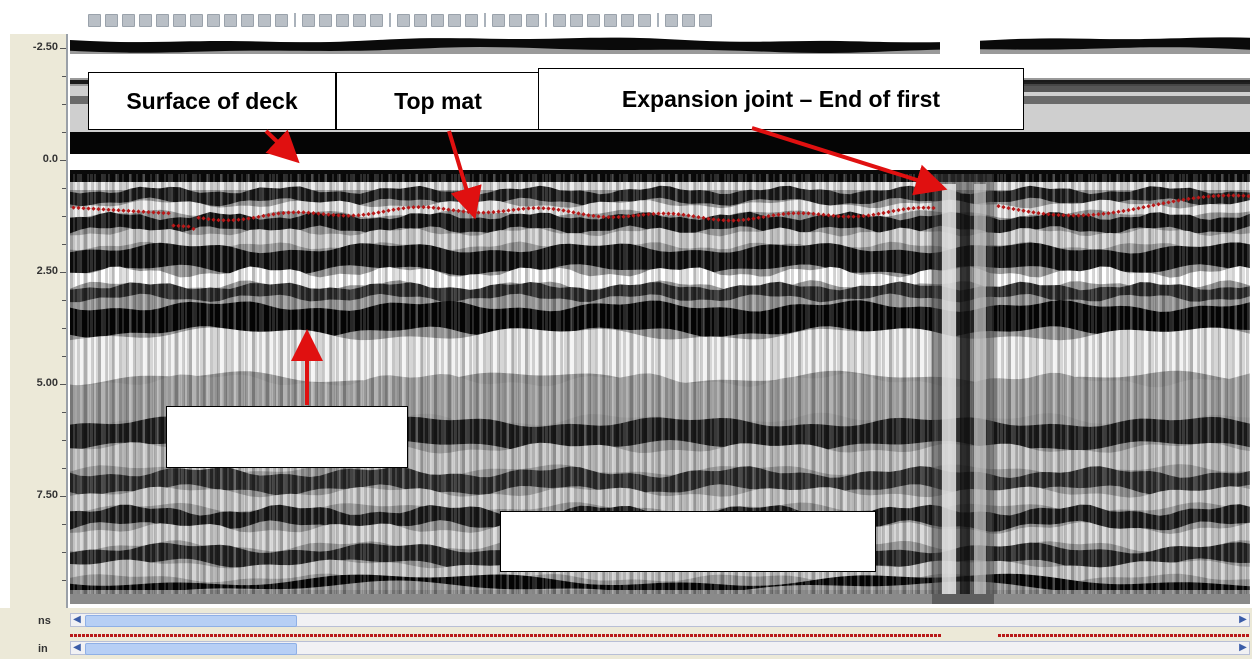 This screenshot has height=659, width=1252. I want to click on scroll-row-in: in ◀ ▶, so click(626, 646).